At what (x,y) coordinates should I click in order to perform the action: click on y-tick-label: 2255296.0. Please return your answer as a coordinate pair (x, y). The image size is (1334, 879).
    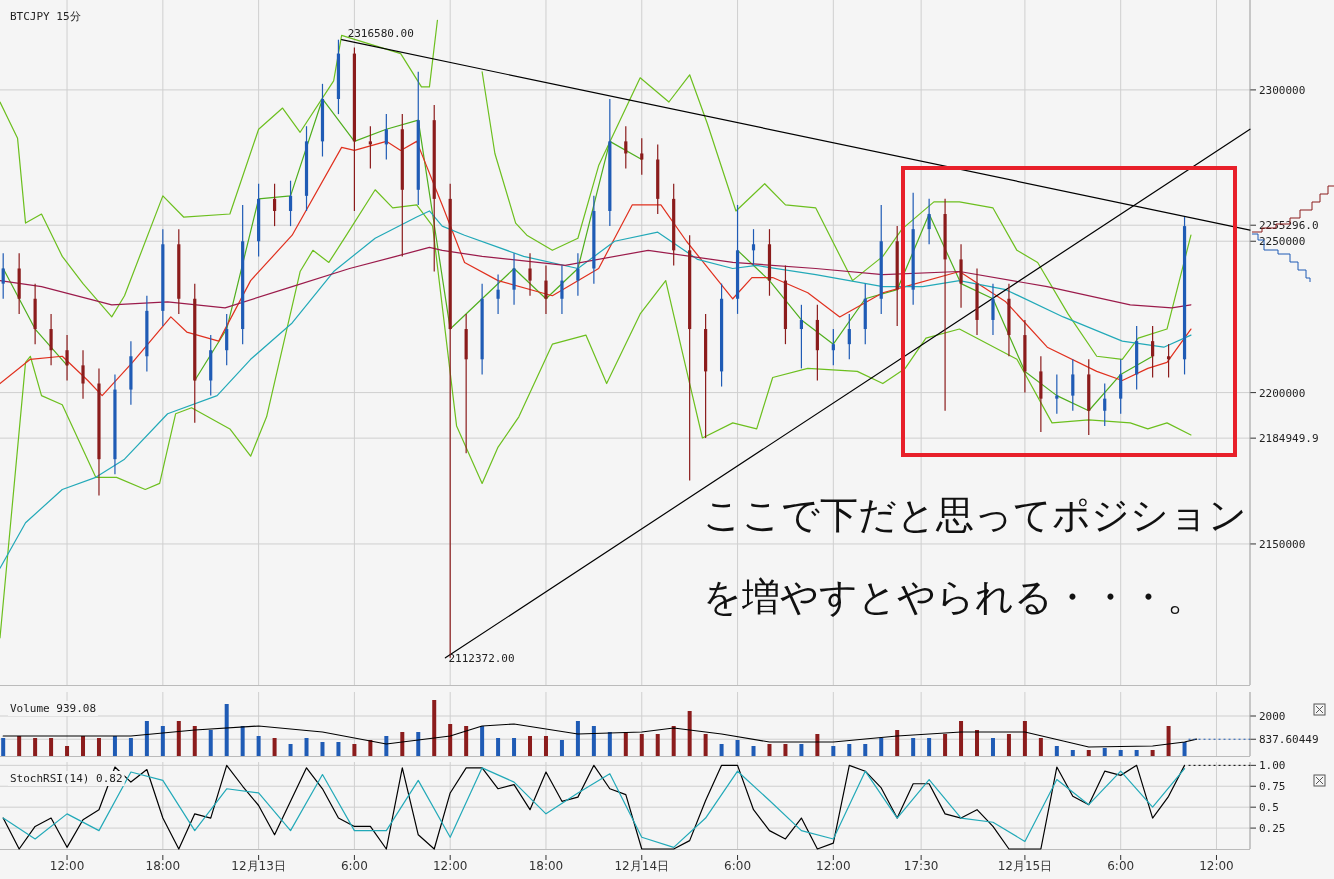
    Looking at the image, I should click on (1289, 226).